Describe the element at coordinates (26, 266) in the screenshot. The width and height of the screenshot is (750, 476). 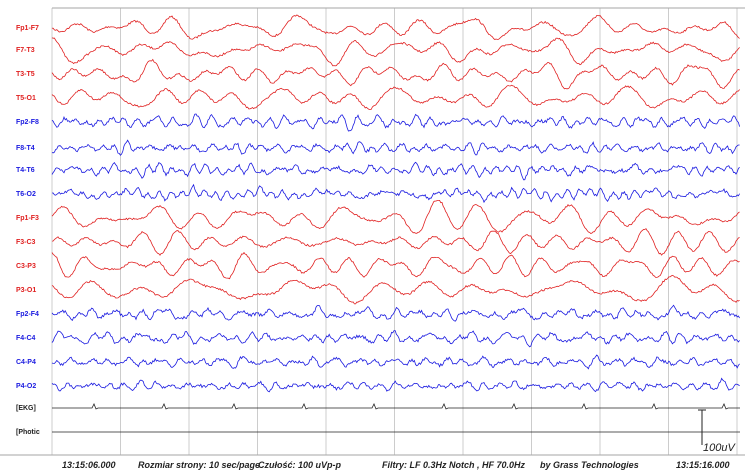
I see `channel-label: C3-P3` at that location.